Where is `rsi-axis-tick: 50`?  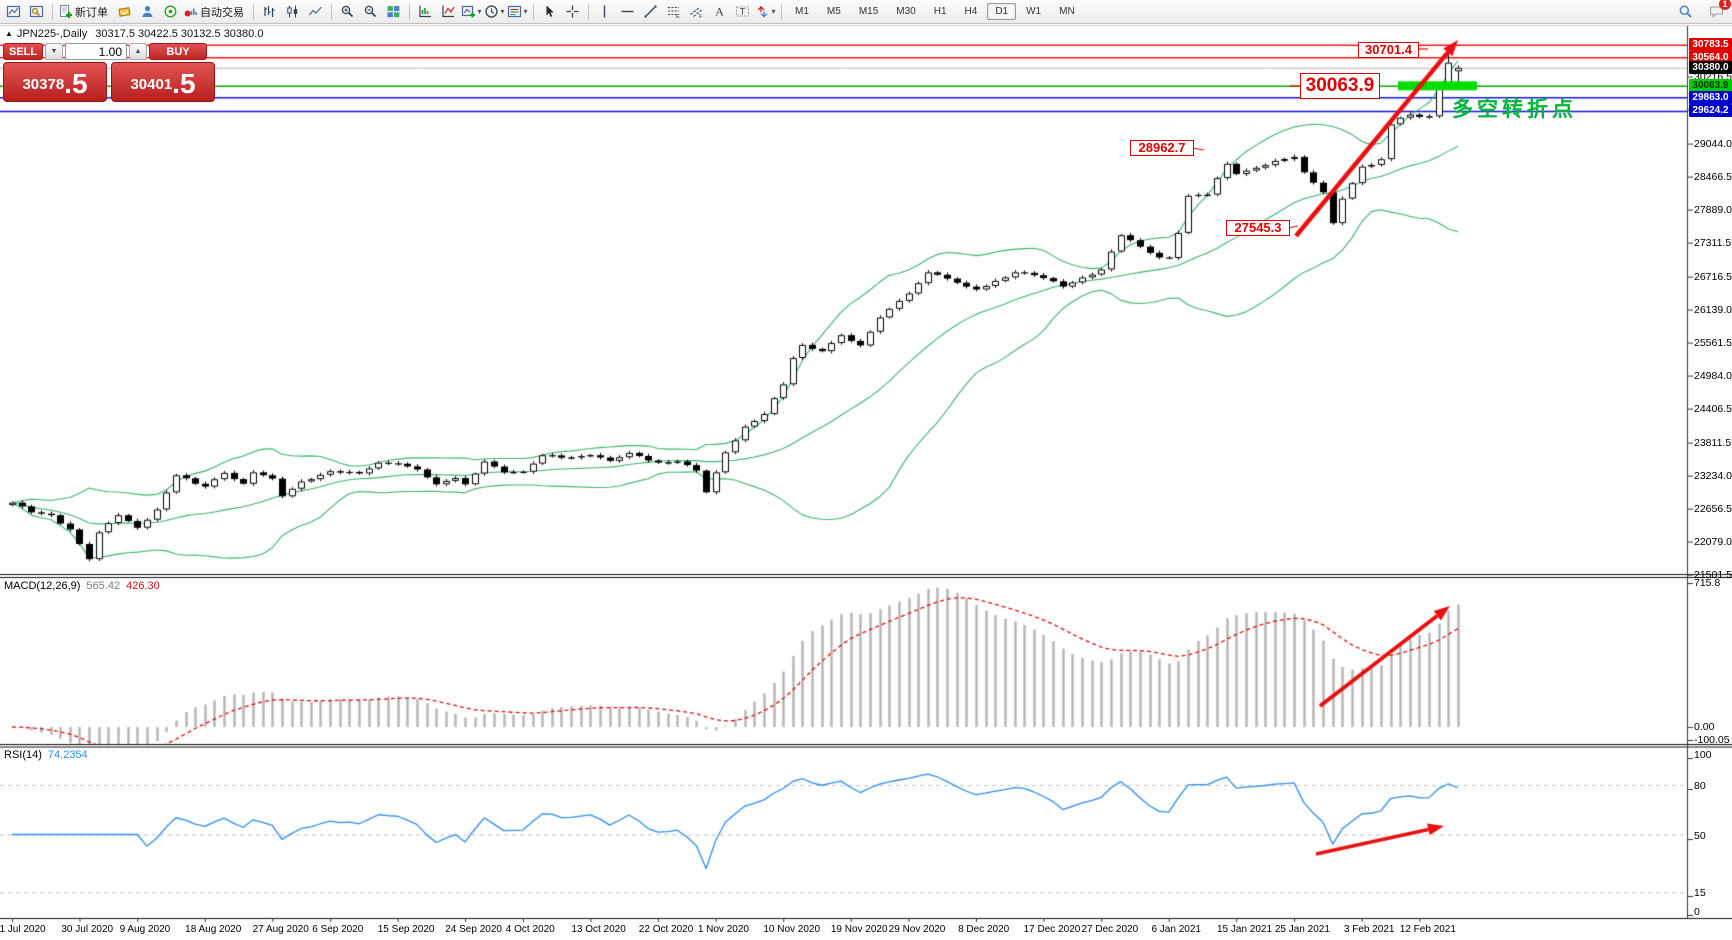 rsi-axis-tick: 50 is located at coordinates (1700, 836).